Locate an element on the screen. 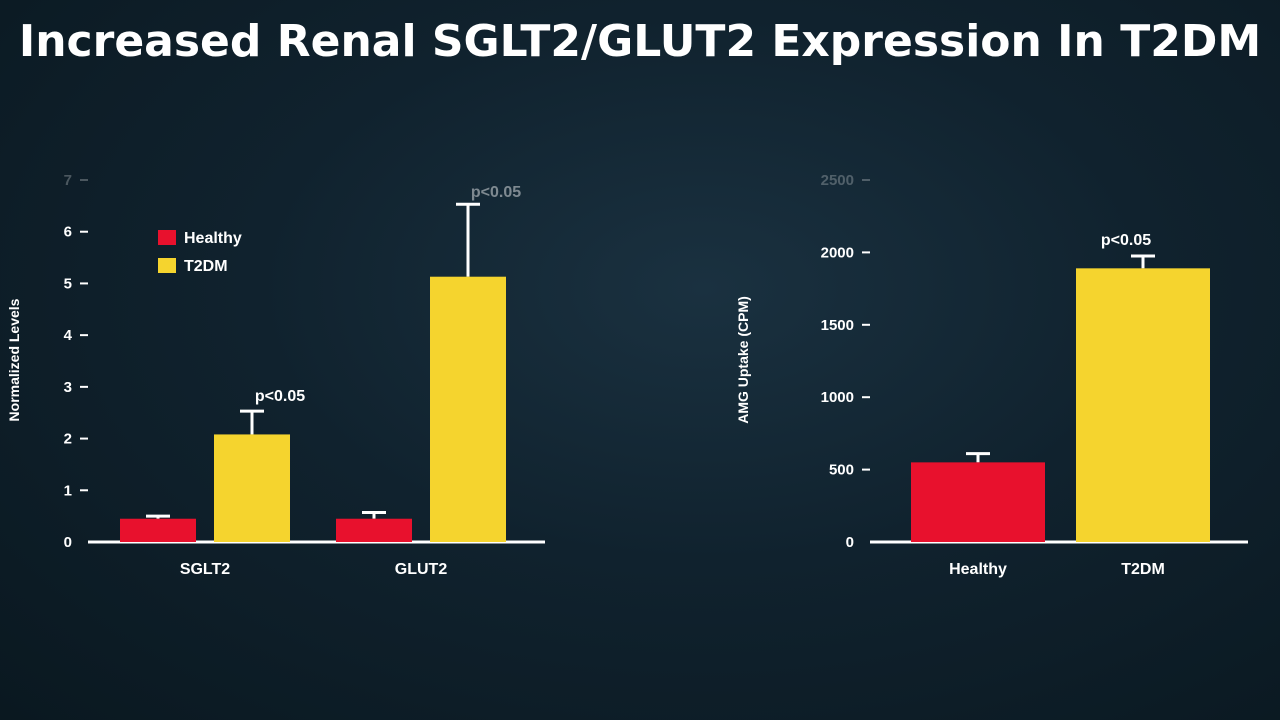 This screenshot has height=720, width=1280. y-tick-label: 1000 is located at coordinates (837, 397).